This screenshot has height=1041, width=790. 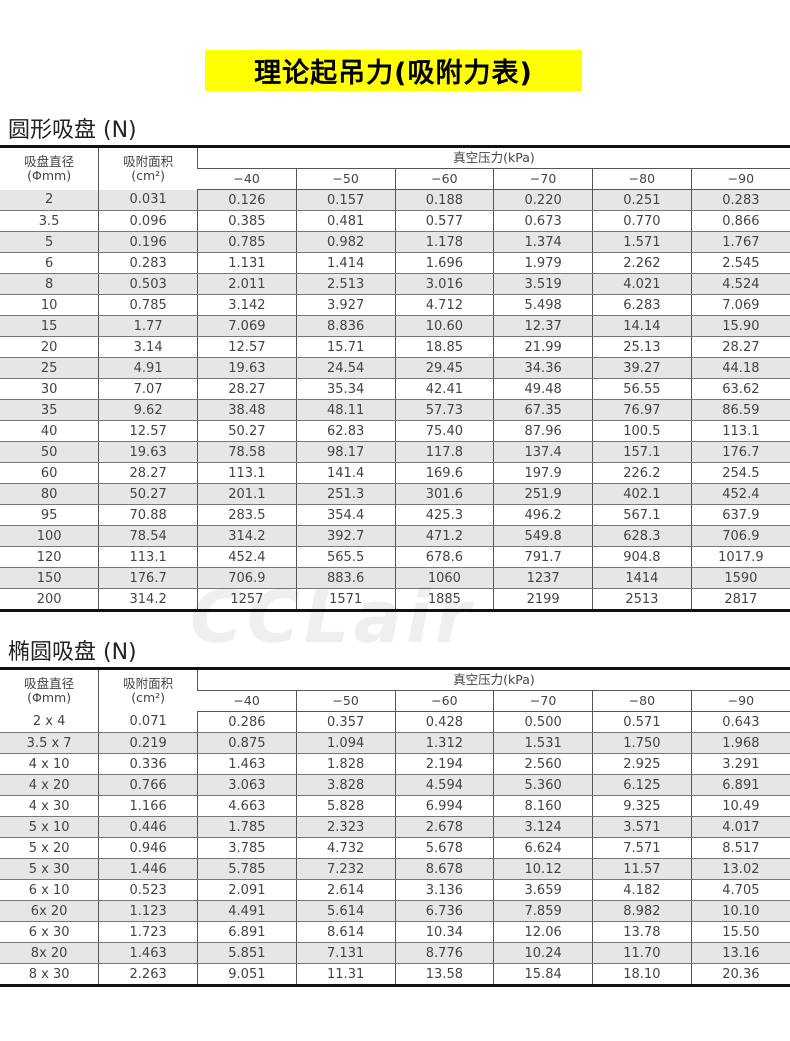 I want to click on table-cell: 4 x 30, so click(x=49, y=806).